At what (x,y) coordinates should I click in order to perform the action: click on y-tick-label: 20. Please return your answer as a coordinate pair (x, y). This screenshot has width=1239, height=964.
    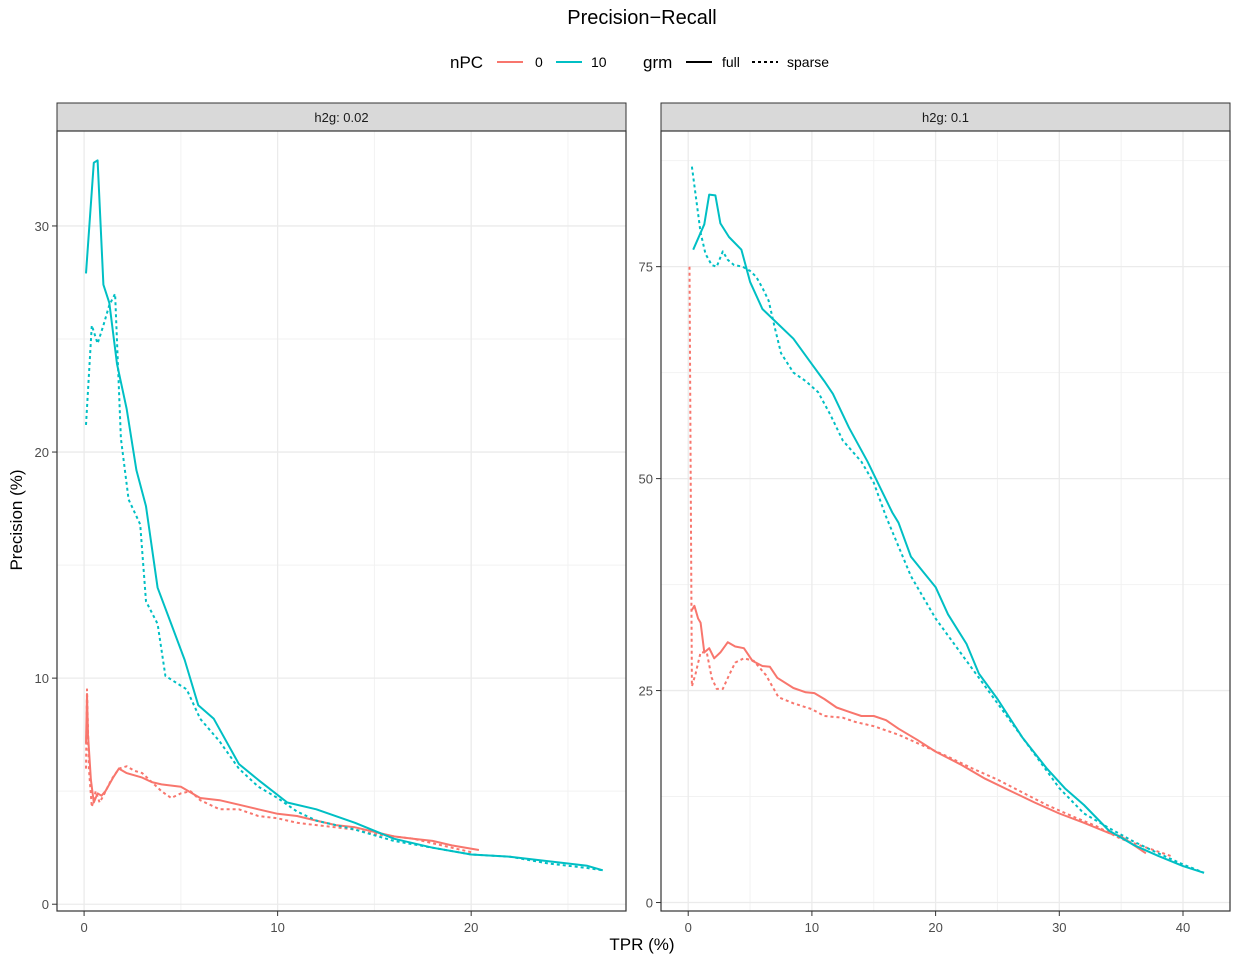
    Looking at the image, I should click on (42, 452).